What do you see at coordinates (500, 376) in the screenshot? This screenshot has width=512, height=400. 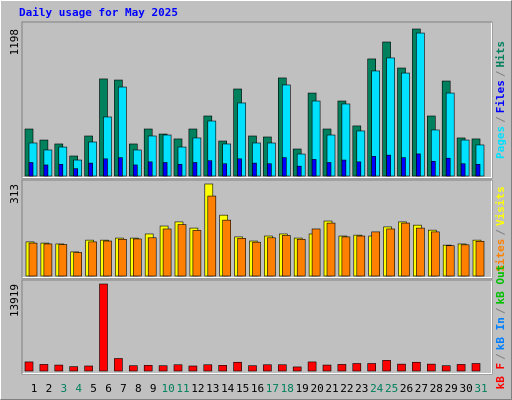 I see `legend-entry: kB F` at bounding box center [500, 376].